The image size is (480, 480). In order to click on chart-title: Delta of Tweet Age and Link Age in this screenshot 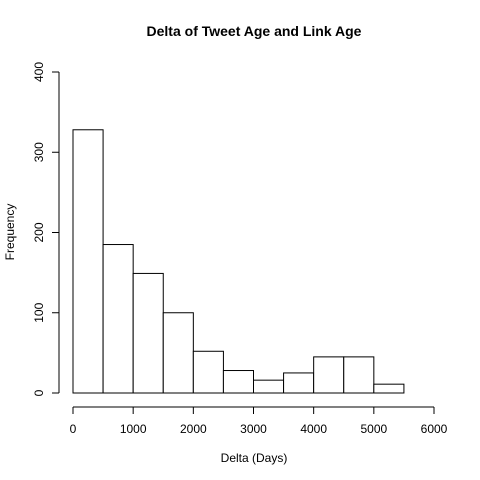, I will do `click(254, 31)`.